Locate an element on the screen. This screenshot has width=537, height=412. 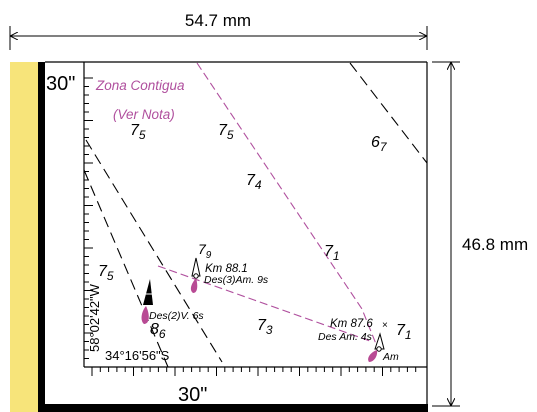
sounding: 79 is located at coordinates (205, 251).